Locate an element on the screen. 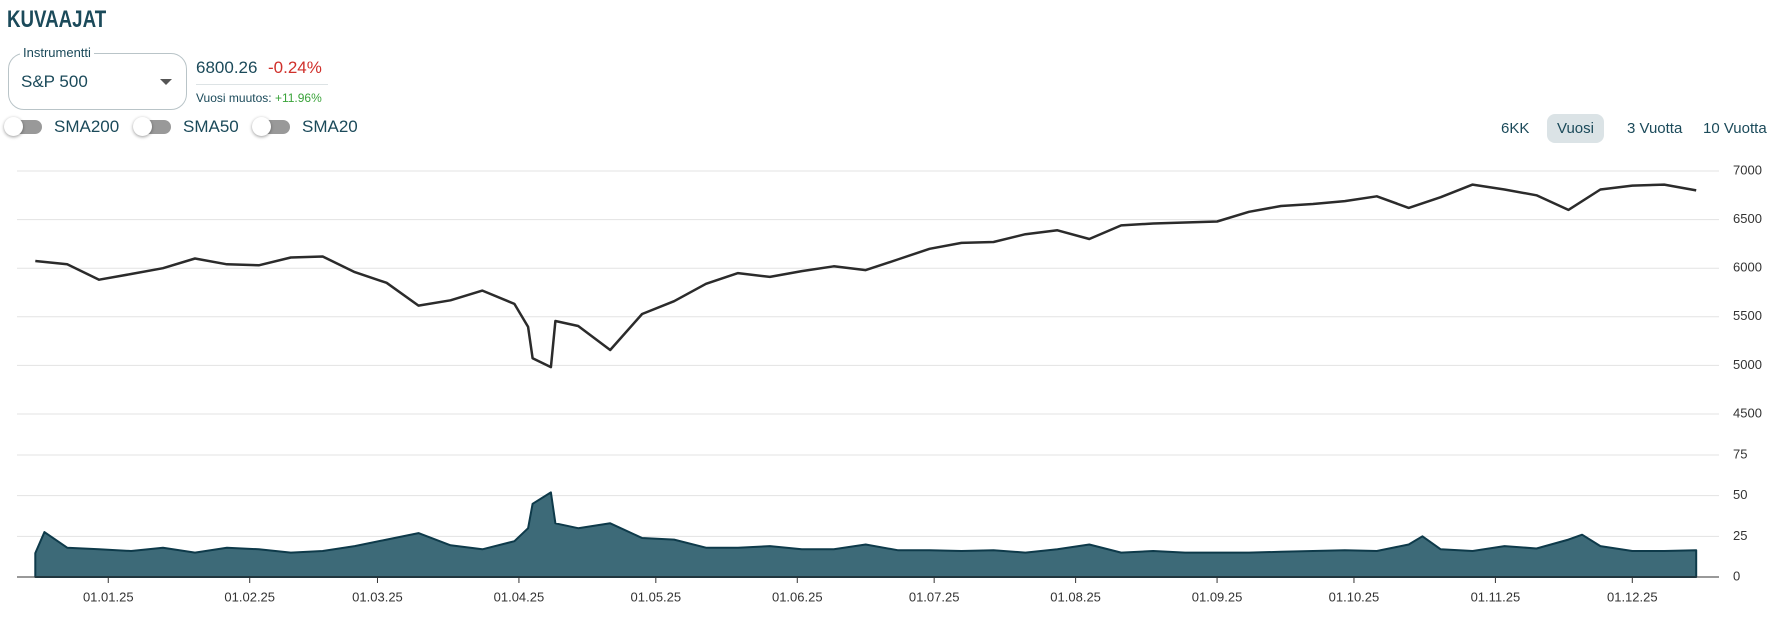 The width and height of the screenshot is (1774, 630). yearly-label: Vuosi muutos: is located at coordinates (234, 98).